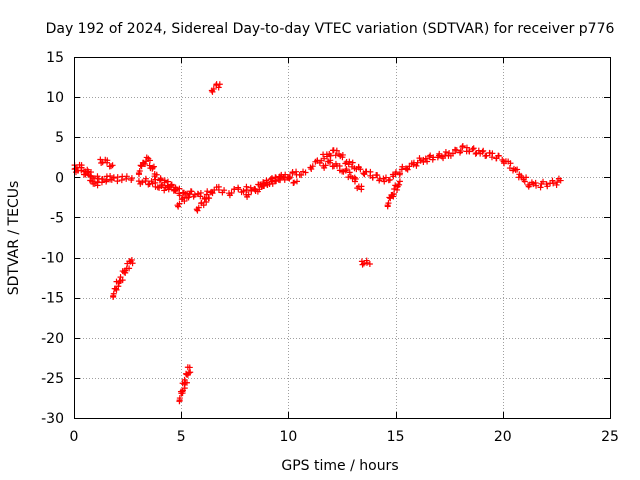 The height and width of the screenshot is (480, 640). Describe the element at coordinates (57, 218) in the screenshot. I see `y-tick-label: -5` at that location.